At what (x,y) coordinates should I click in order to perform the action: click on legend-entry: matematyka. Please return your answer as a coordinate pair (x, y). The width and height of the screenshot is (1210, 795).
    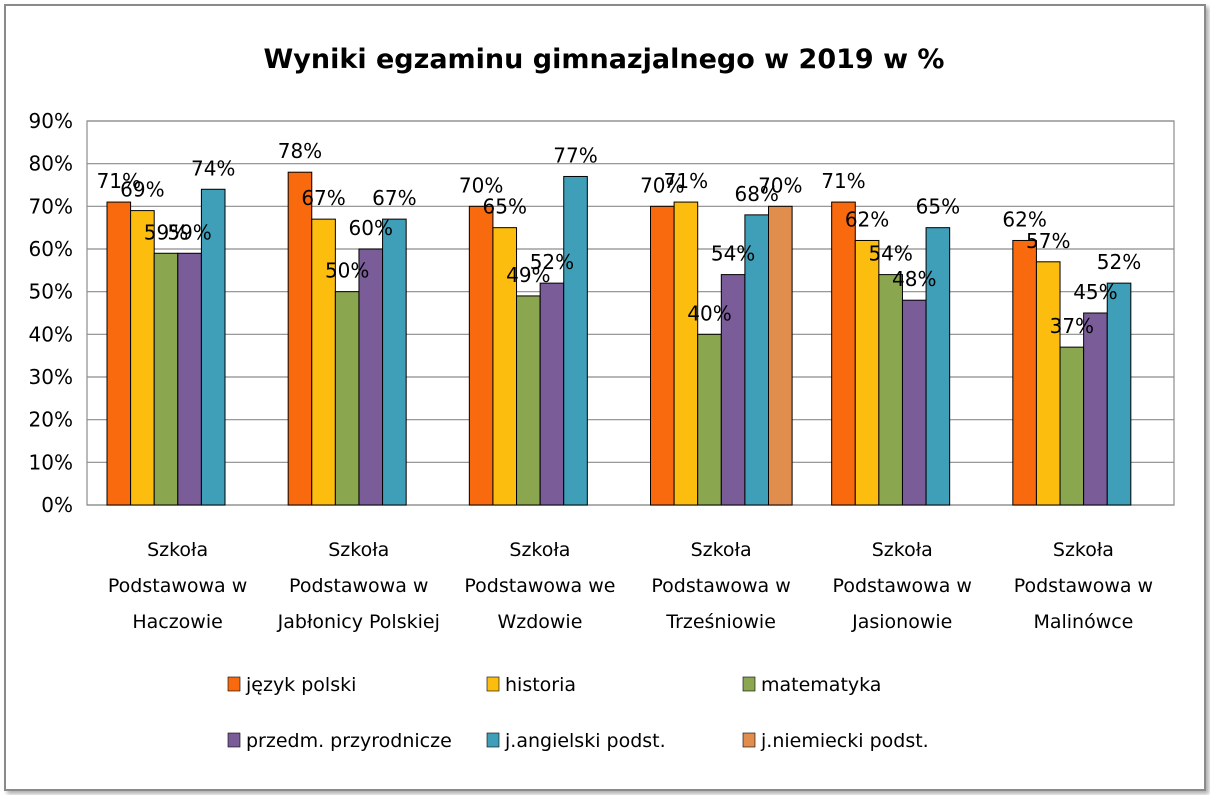
    Looking at the image, I should click on (821, 685).